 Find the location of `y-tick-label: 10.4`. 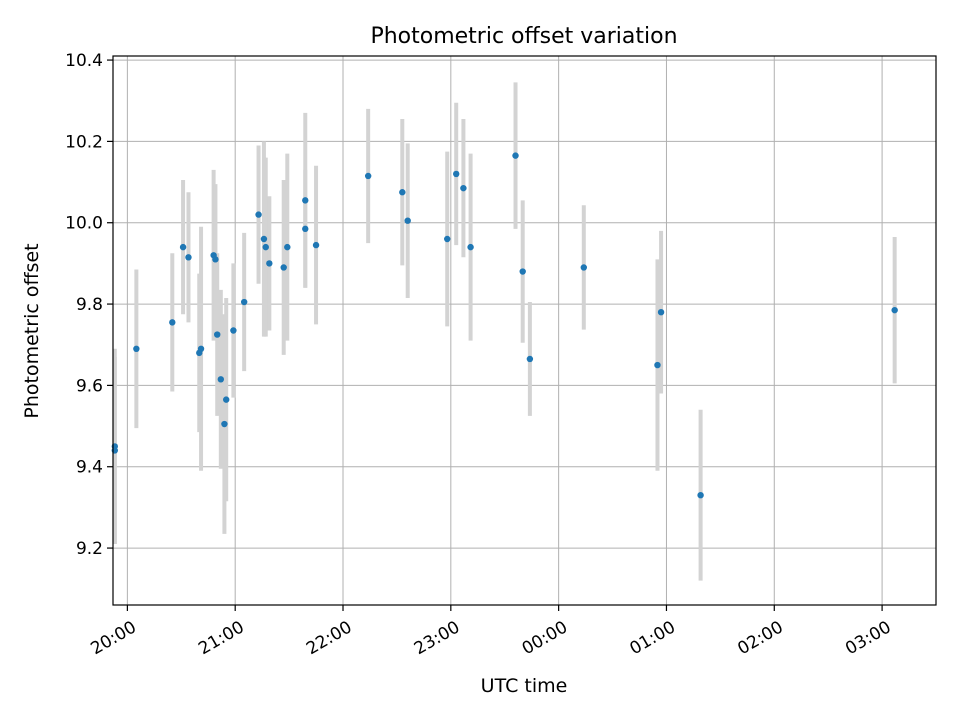

y-tick-label: 10.4 is located at coordinates (84, 61).